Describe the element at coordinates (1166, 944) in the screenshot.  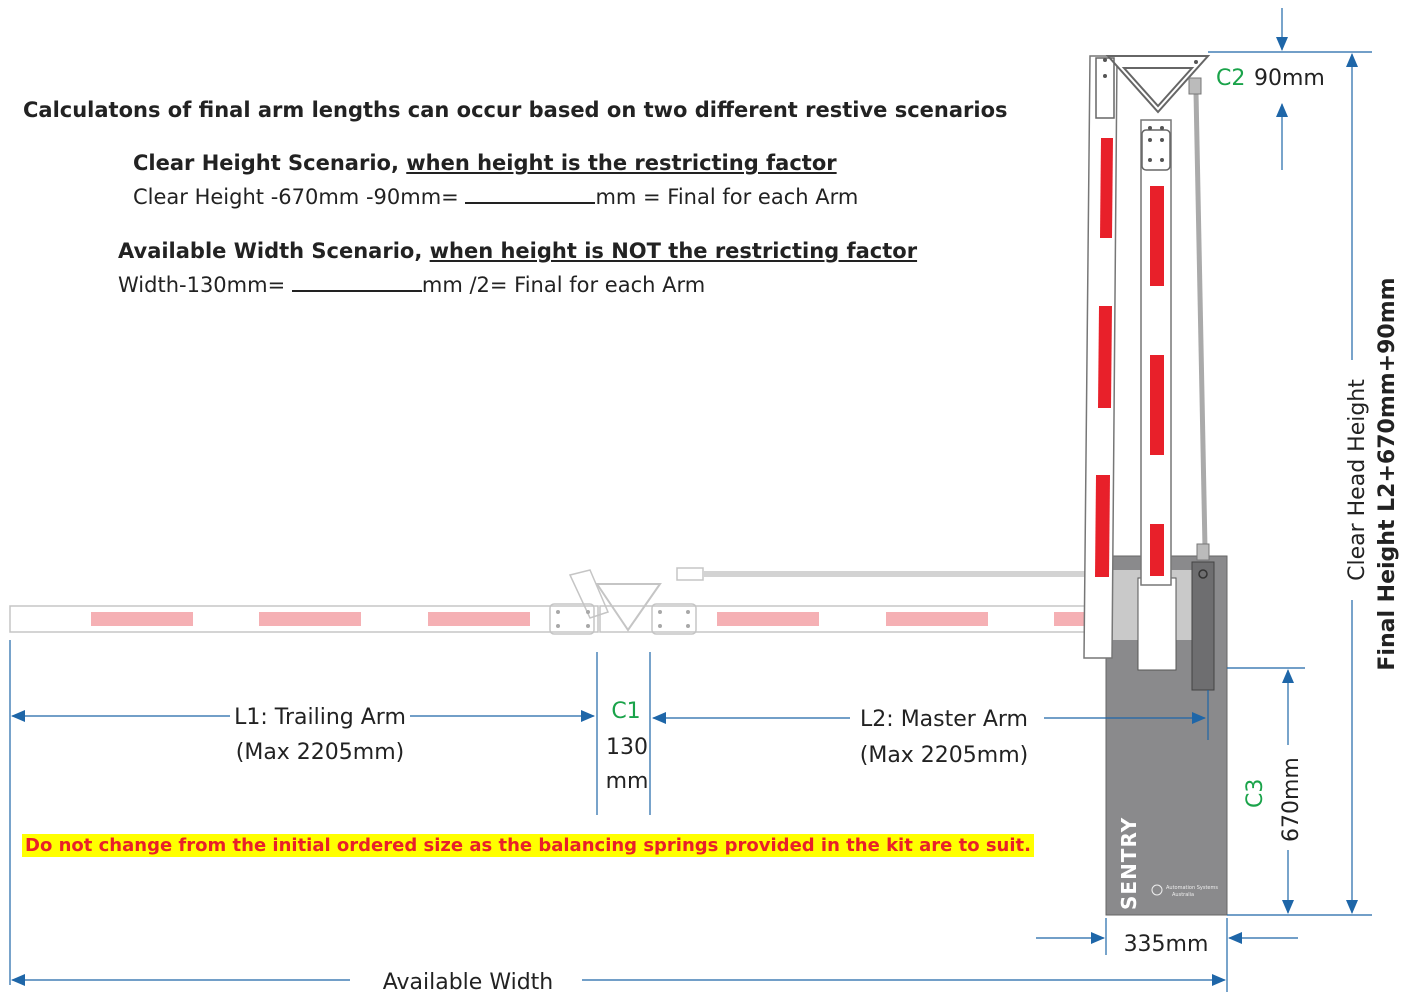
I see `width-335: 335mm` at that location.